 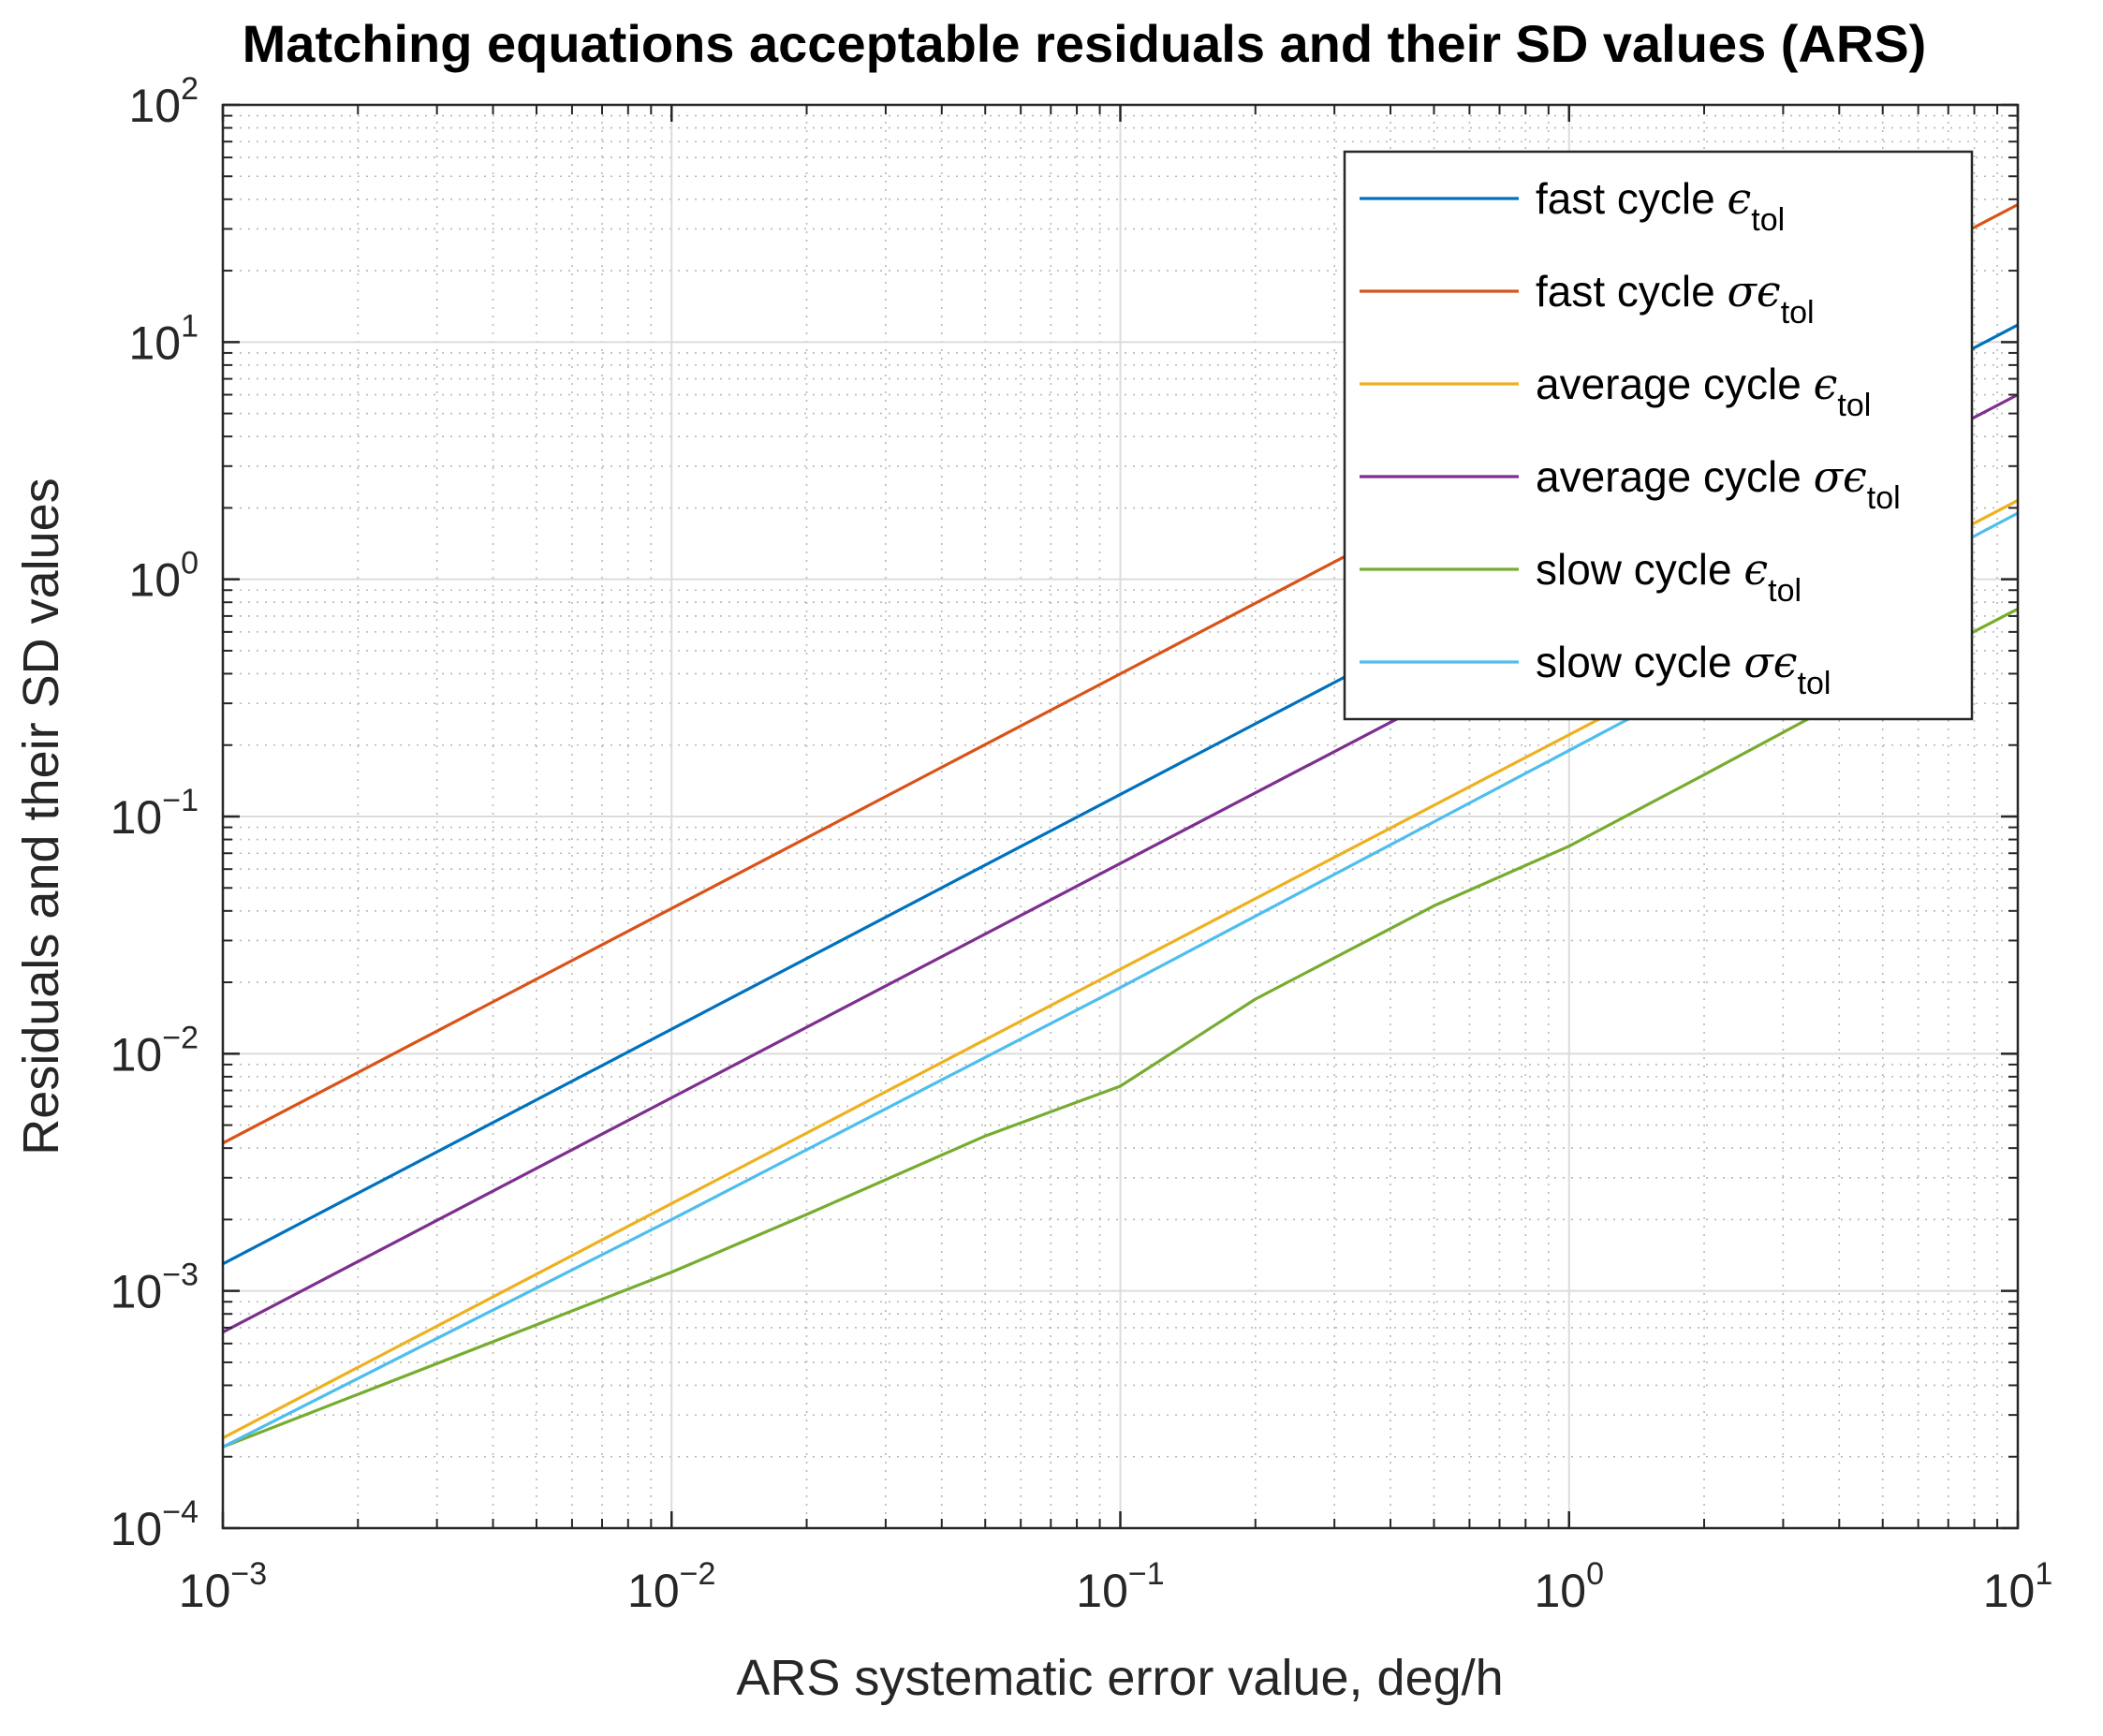 What do you see at coordinates (41, 817) in the screenshot?
I see `y-axis-label: Residuals and their SD values` at bounding box center [41, 817].